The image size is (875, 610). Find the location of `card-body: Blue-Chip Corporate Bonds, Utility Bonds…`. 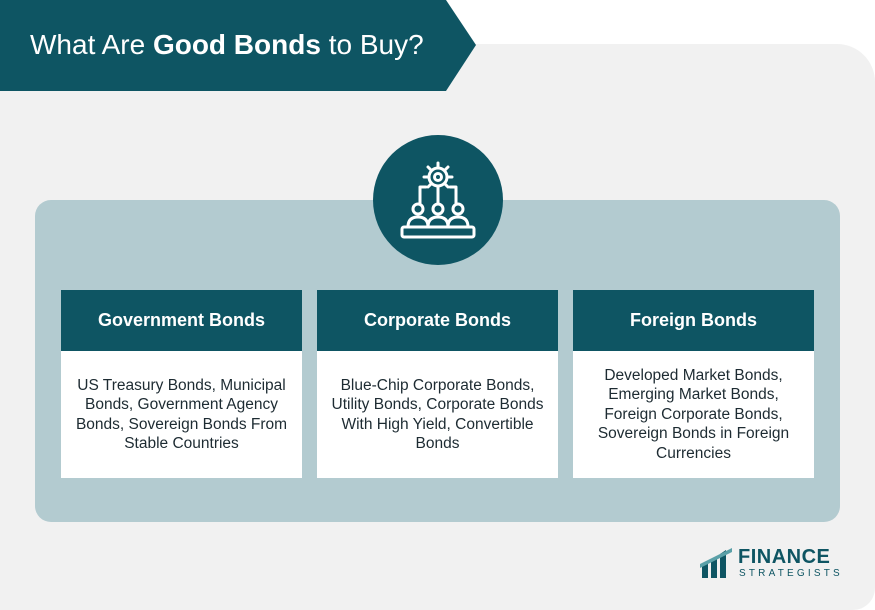

card-body: Blue-Chip Corporate Bonds, Utility Bonds… is located at coordinates (437, 414).